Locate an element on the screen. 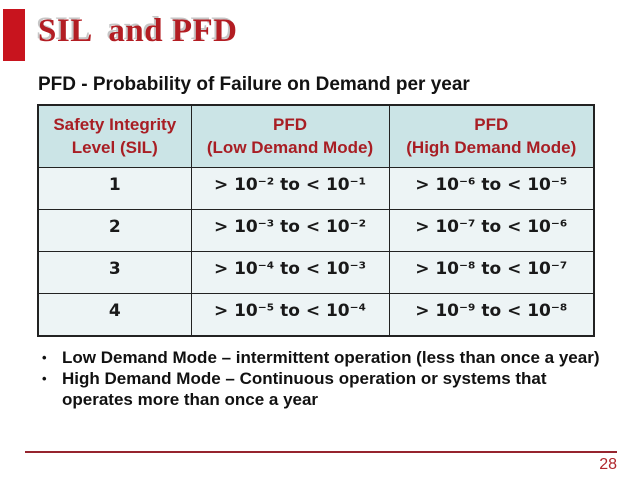 This screenshot has width=638, height=479. high-demand-cell: > 10⁻⁸ to < 10⁻⁷ is located at coordinates (491, 272).